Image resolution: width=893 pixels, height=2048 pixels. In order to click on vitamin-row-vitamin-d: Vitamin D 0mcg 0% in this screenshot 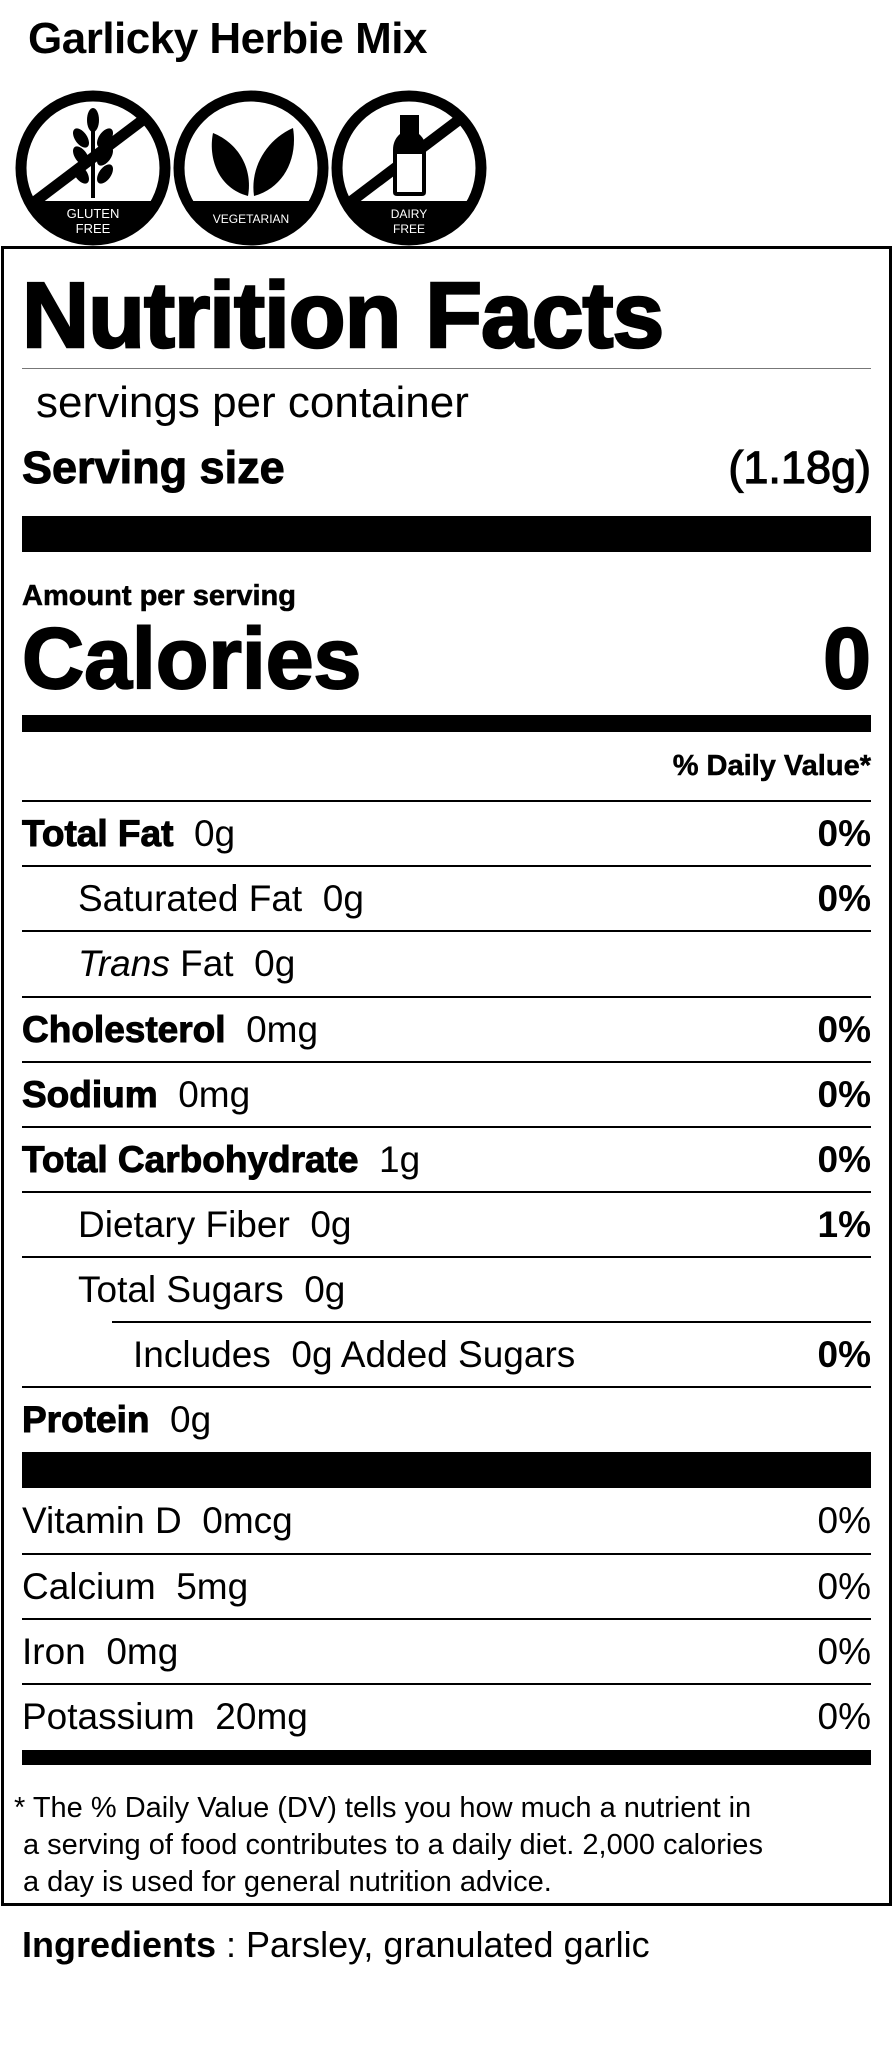, I will do `click(446, 1520)`.